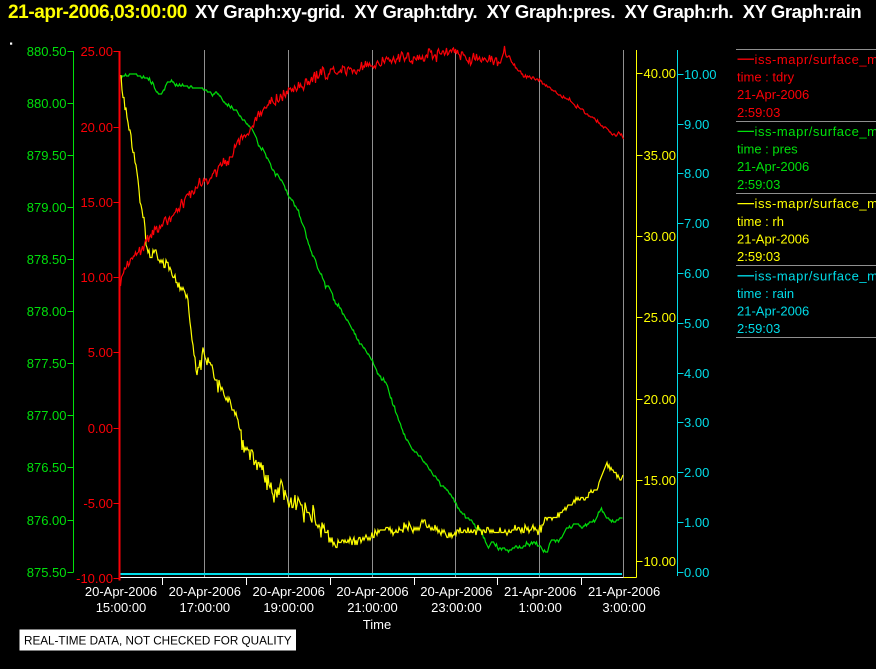 Image resolution: width=876 pixels, height=669 pixels. I want to click on svg-text: time : pres, so click(767, 149).